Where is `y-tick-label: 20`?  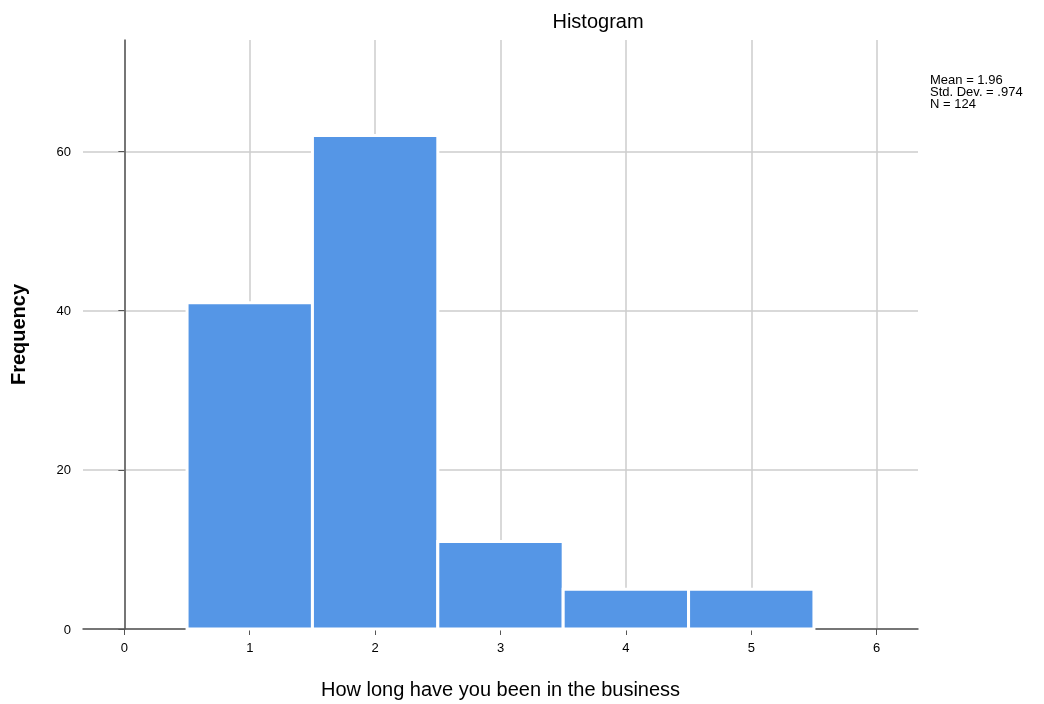
y-tick-label: 20 is located at coordinates (63, 470).